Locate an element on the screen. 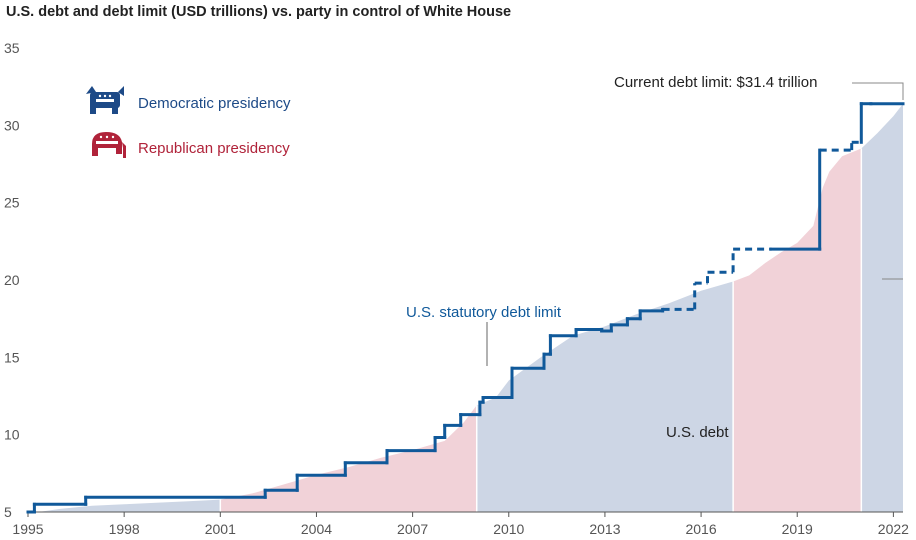  x-tick-label: 2019 is located at coordinates (797, 529).